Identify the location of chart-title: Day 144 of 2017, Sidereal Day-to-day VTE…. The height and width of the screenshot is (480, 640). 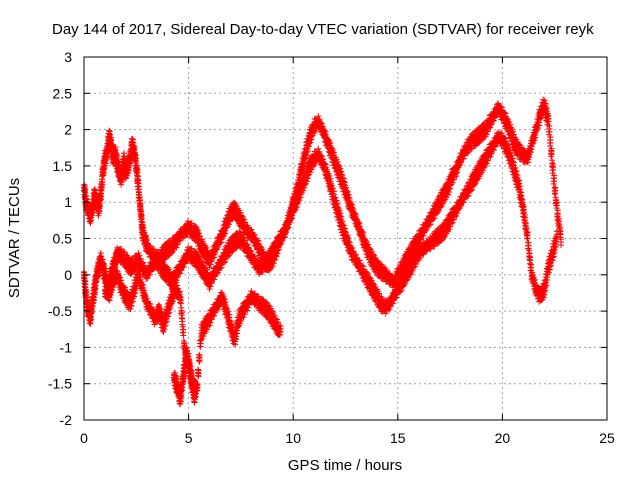
(323, 29).